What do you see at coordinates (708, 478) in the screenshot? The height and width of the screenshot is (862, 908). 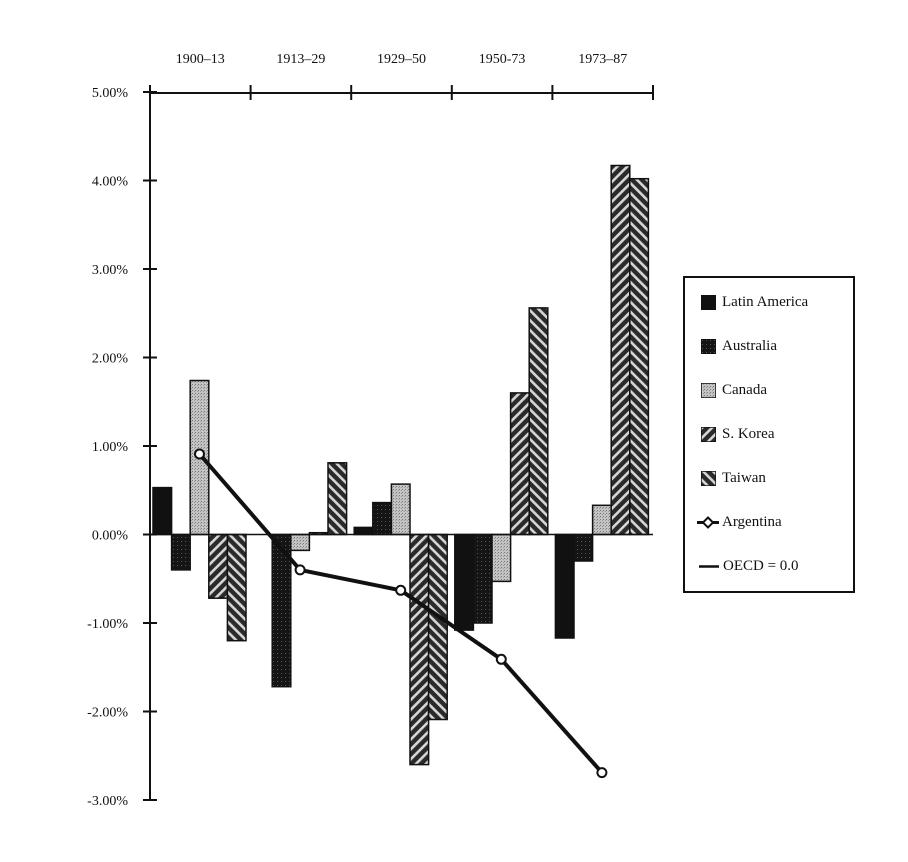 I see `legend-swatch-hatch-slash-icon` at bounding box center [708, 478].